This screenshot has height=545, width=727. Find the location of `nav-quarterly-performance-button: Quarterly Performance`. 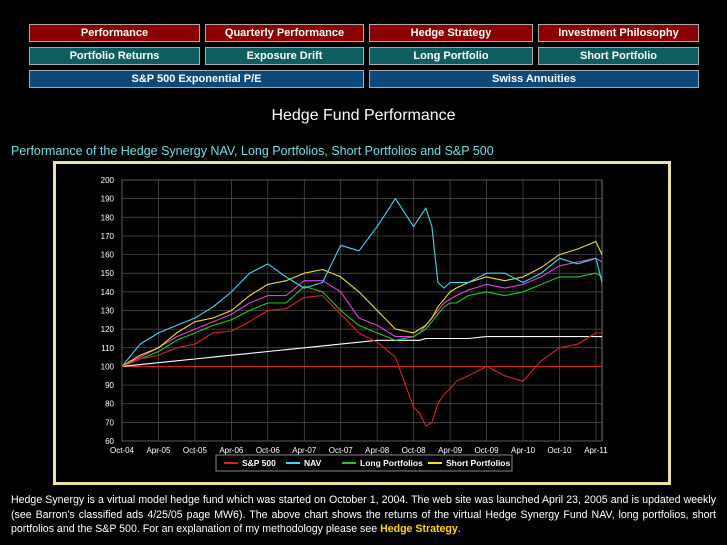

nav-quarterly-performance-button: Quarterly Performance is located at coordinates (284, 33).